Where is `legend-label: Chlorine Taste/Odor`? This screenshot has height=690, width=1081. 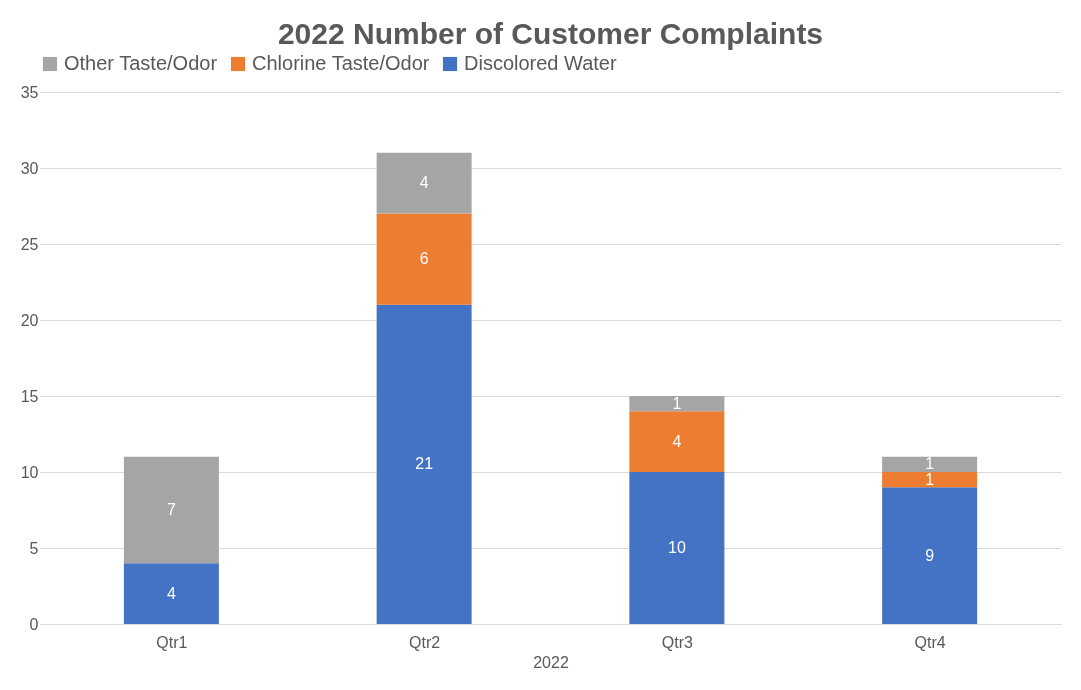
legend-label: Chlorine Taste/Odor is located at coordinates (341, 63).